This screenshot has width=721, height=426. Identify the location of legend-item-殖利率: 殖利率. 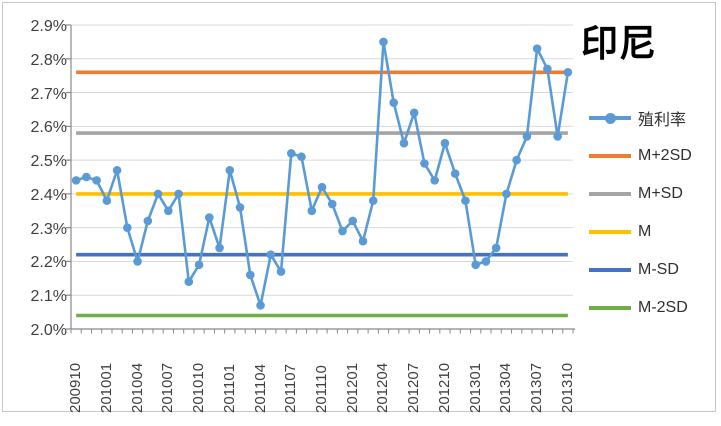
(640, 118).